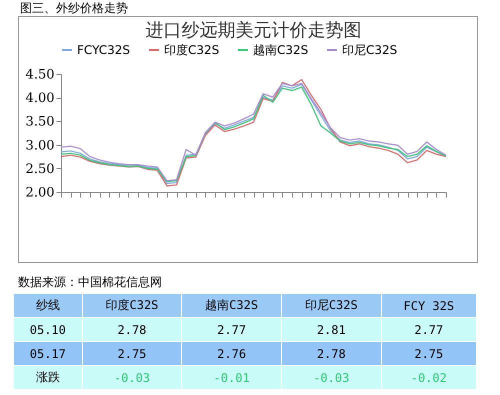 The image size is (500, 395). Describe the element at coordinates (428, 378) in the screenshot. I see `text: -0.02` at that location.